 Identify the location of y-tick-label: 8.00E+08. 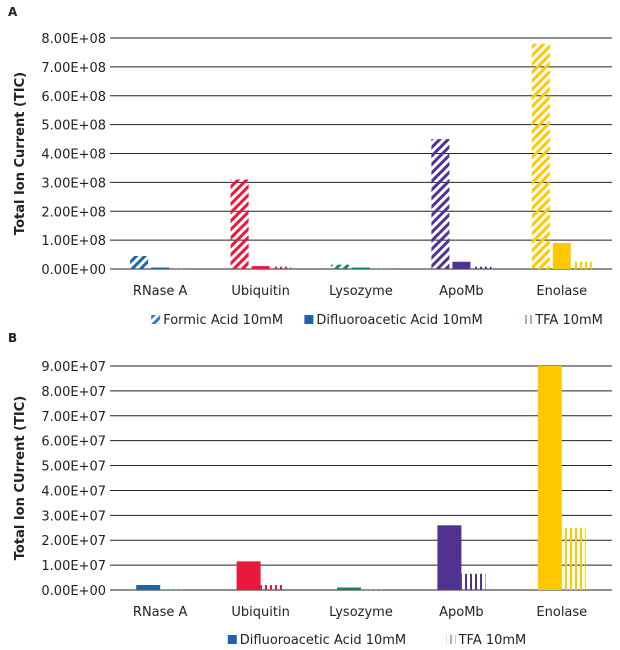
(73, 39).